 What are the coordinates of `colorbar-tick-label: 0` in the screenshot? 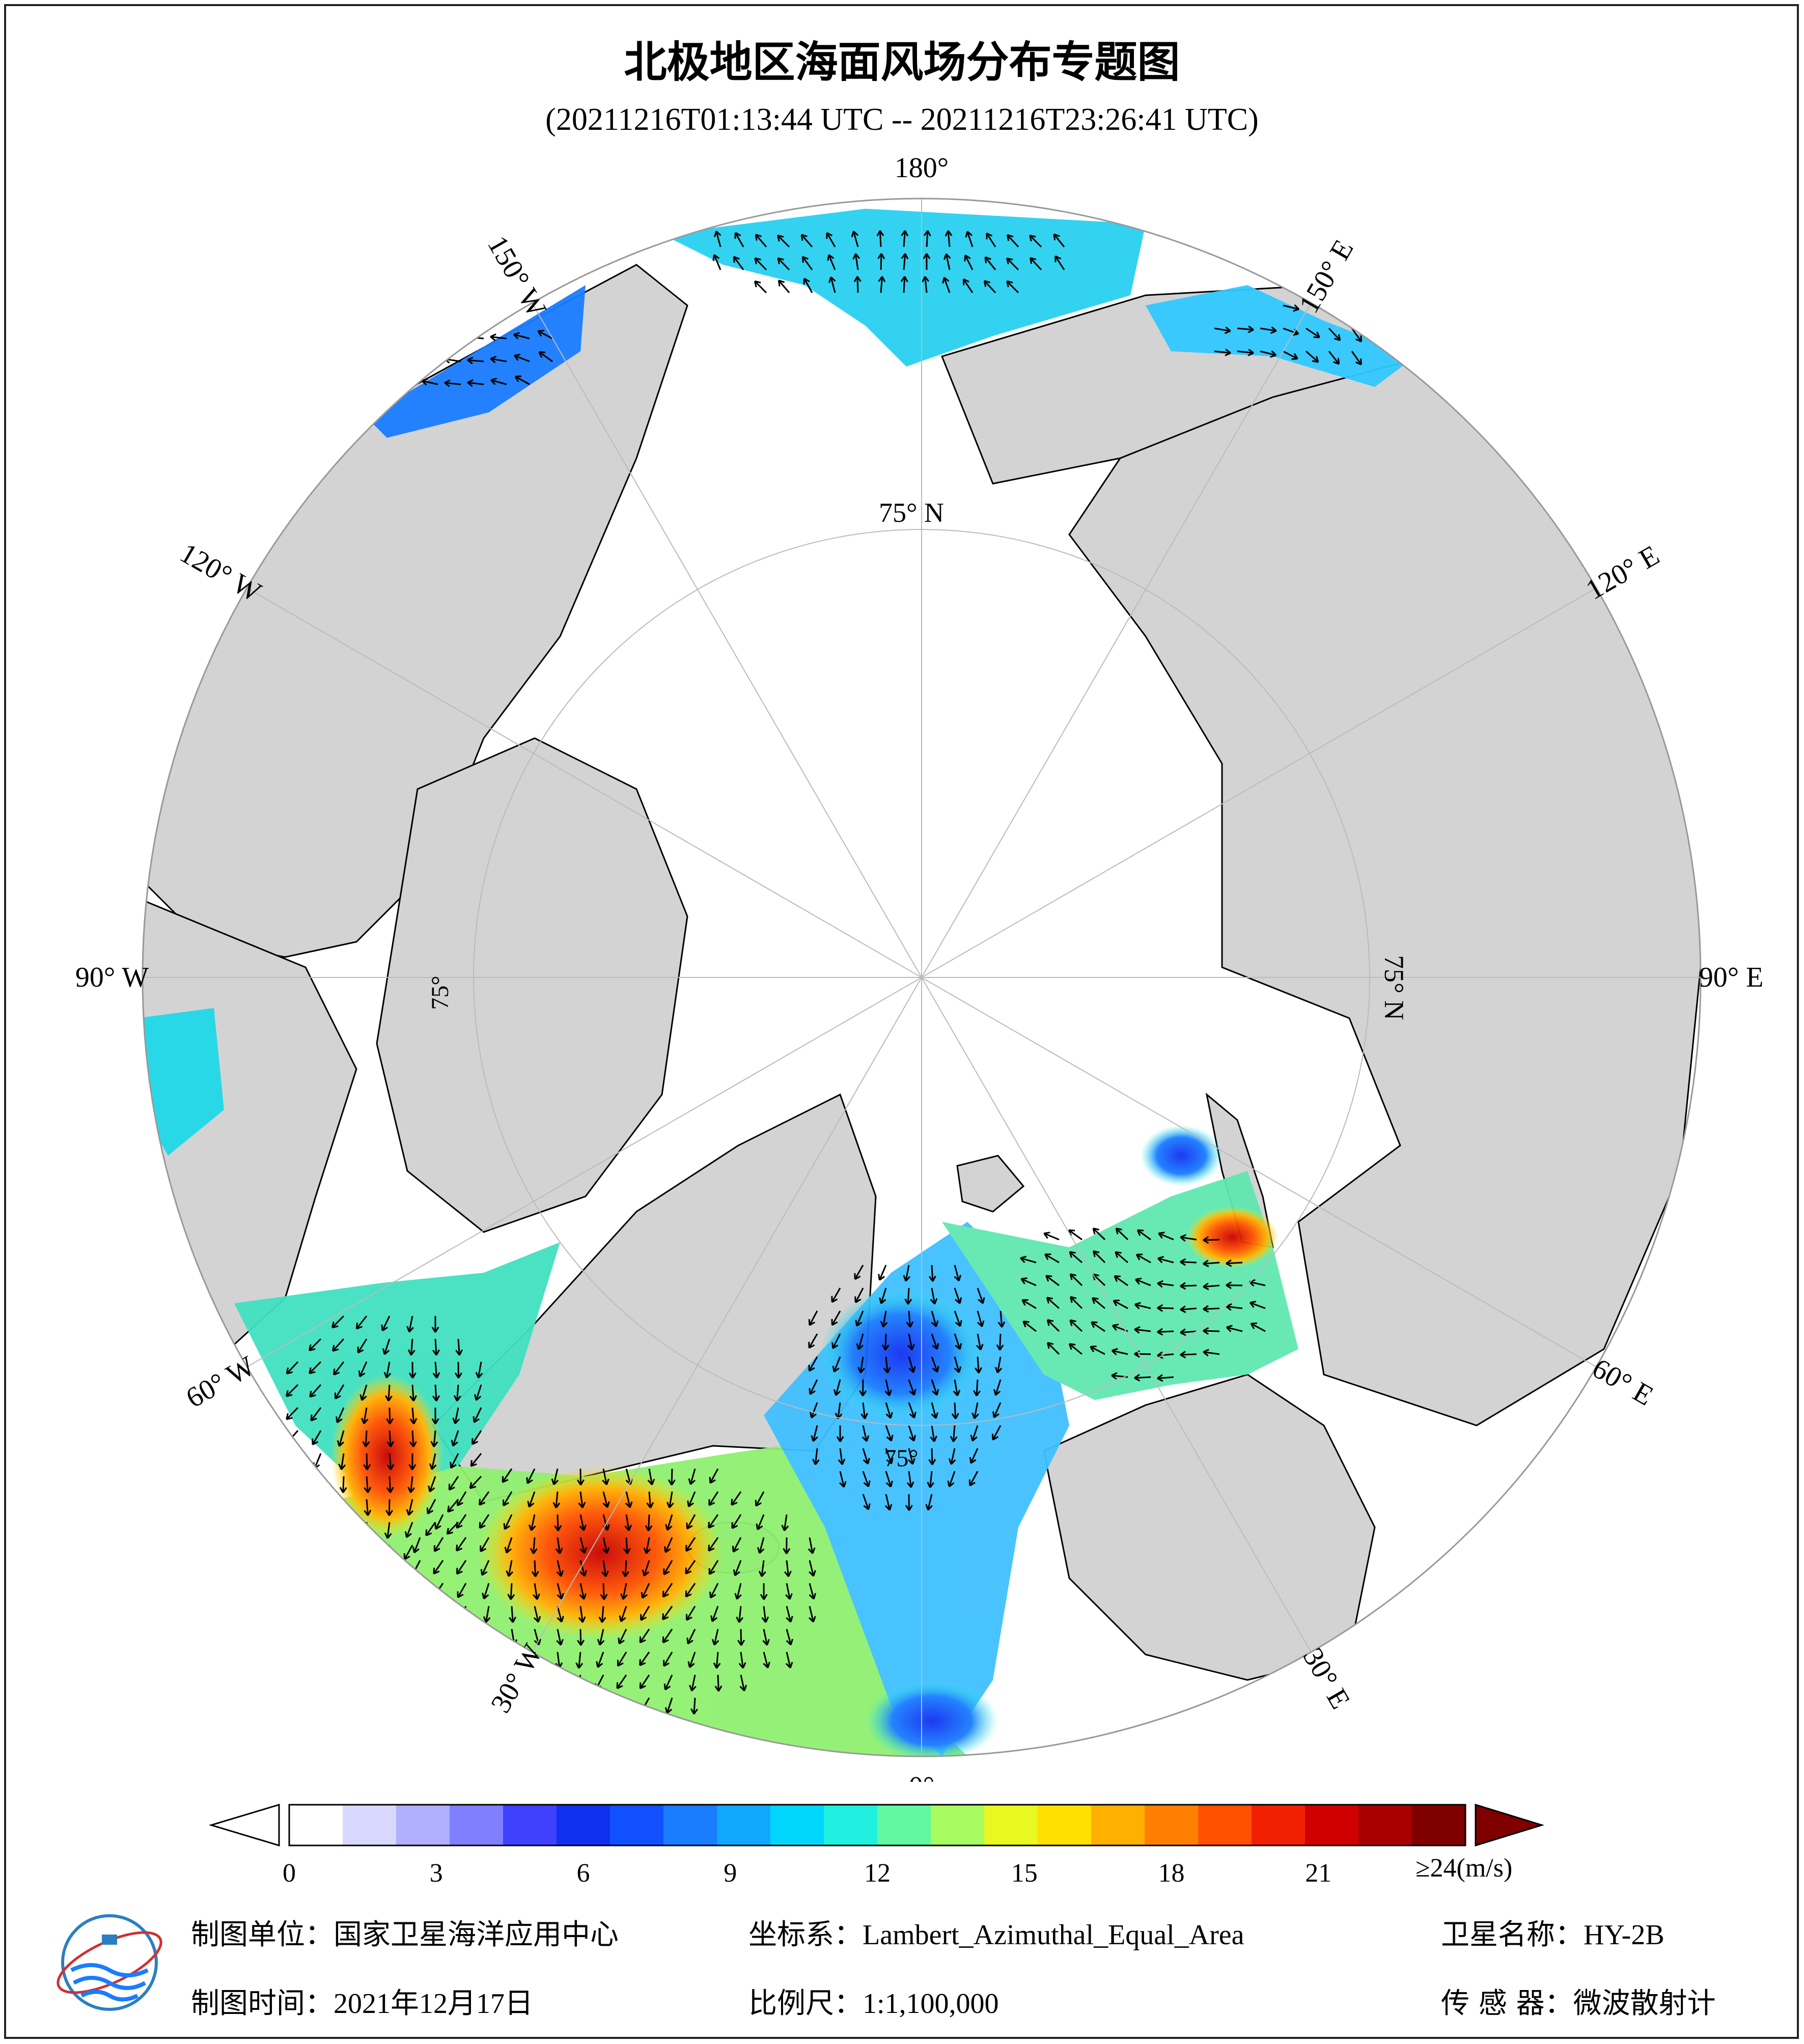 It's located at (289, 1873).